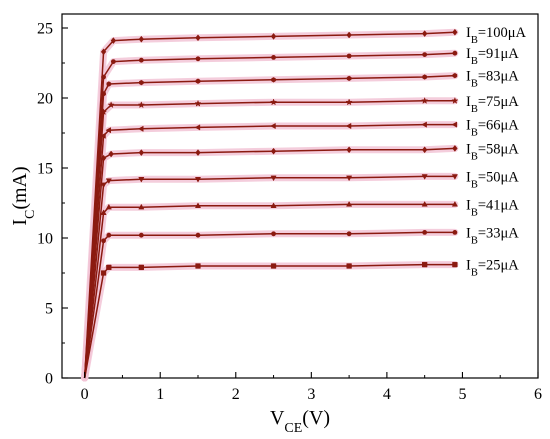 This screenshot has height=439, width=550. I want to click on series-label: IB=33μA, so click(492, 235).